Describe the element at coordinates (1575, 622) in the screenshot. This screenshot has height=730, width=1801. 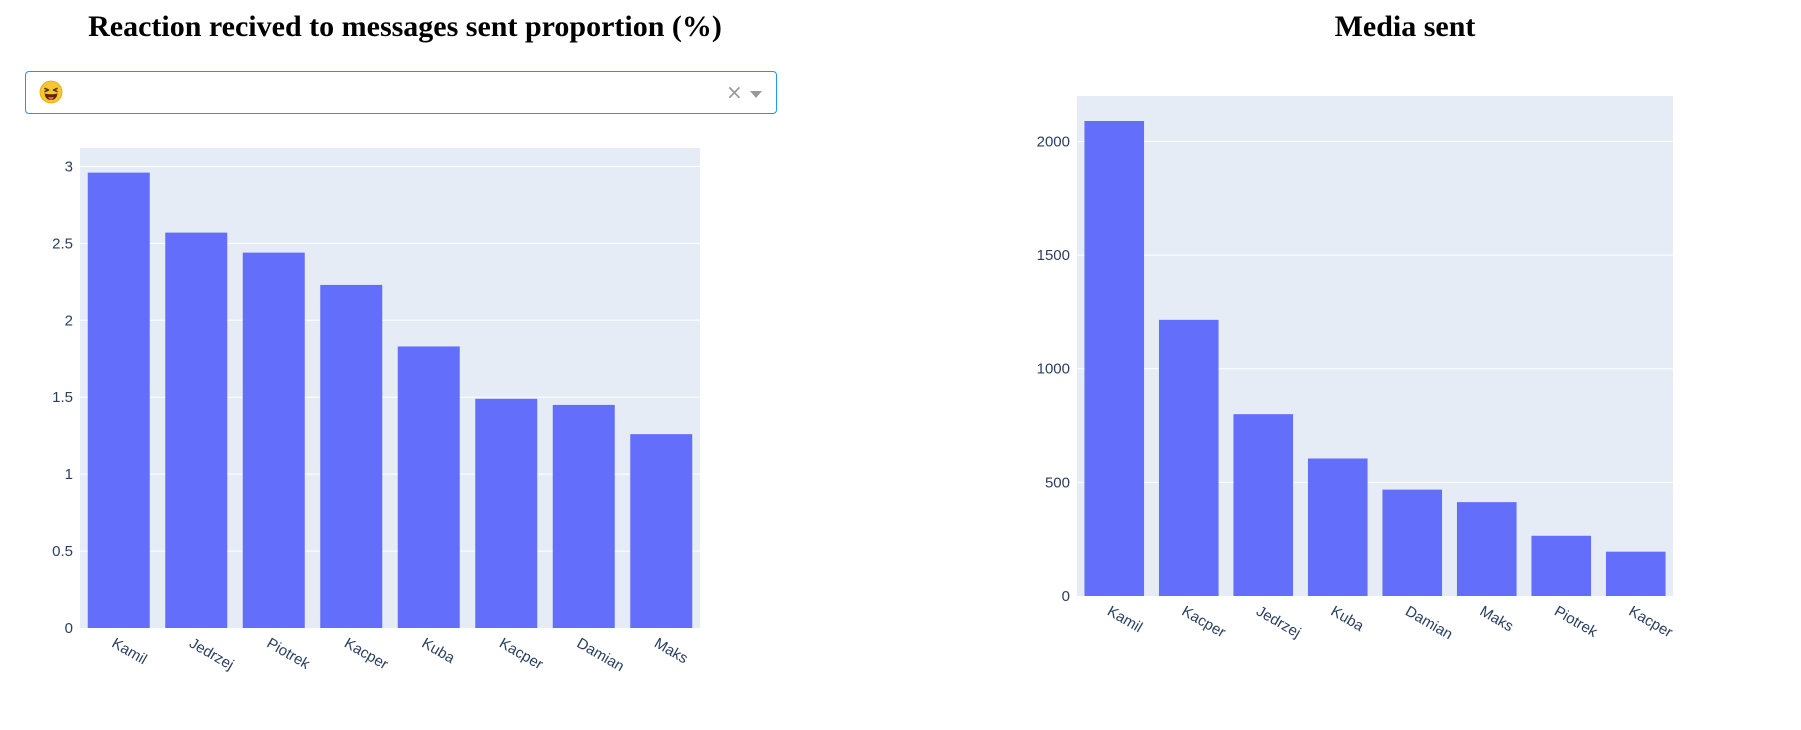
I see `media-x-tick-label: Piotrek` at that location.